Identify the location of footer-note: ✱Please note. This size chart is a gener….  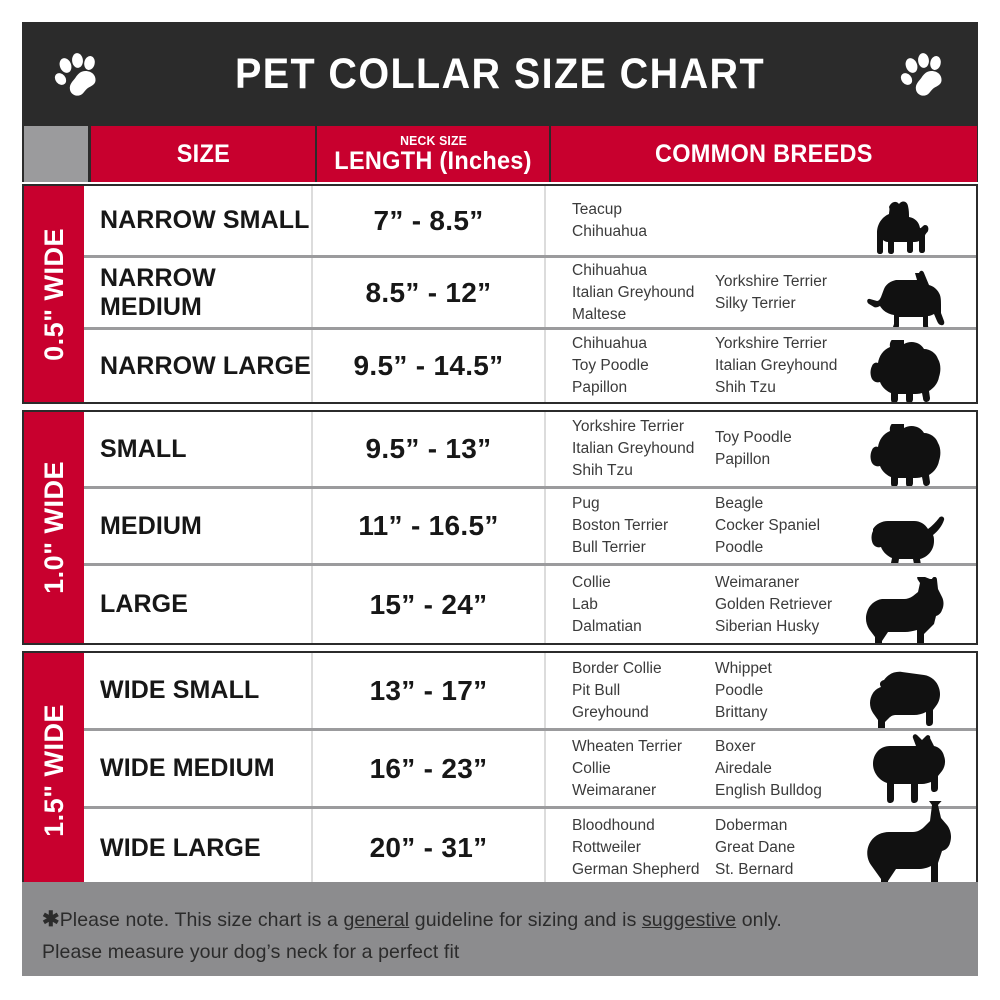
(500, 929).